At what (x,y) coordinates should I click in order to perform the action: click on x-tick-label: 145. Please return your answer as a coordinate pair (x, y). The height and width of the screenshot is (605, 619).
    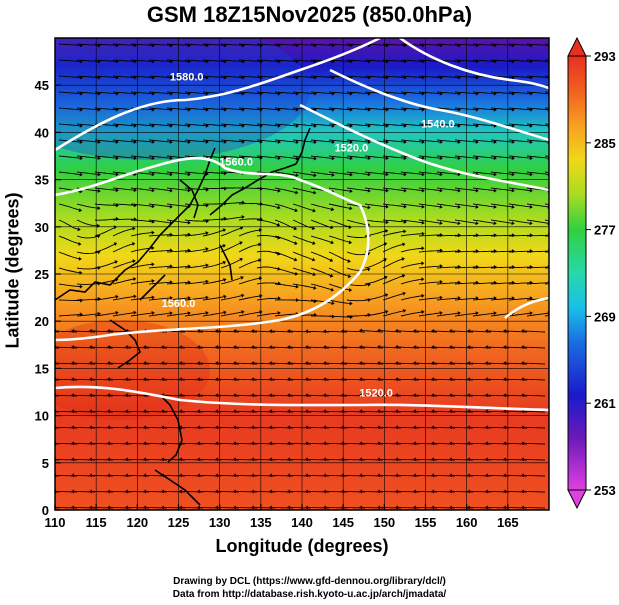
    Looking at the image, I should click on (343, 522).